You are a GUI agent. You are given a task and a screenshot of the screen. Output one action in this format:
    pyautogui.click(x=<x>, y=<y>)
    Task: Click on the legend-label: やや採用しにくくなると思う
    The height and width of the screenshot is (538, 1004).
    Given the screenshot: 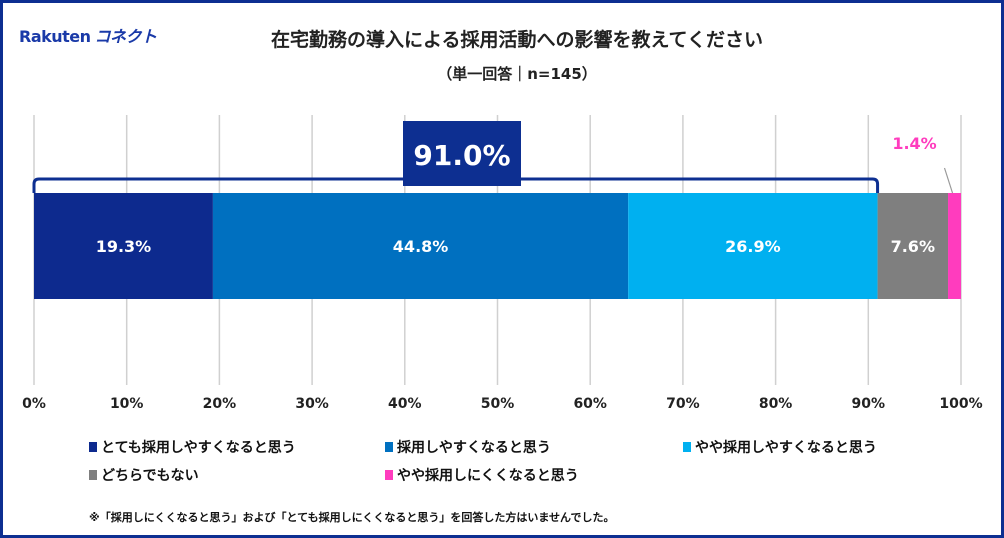 What is the action you would take?
    pyautogui.click(x=488, y=476)
    